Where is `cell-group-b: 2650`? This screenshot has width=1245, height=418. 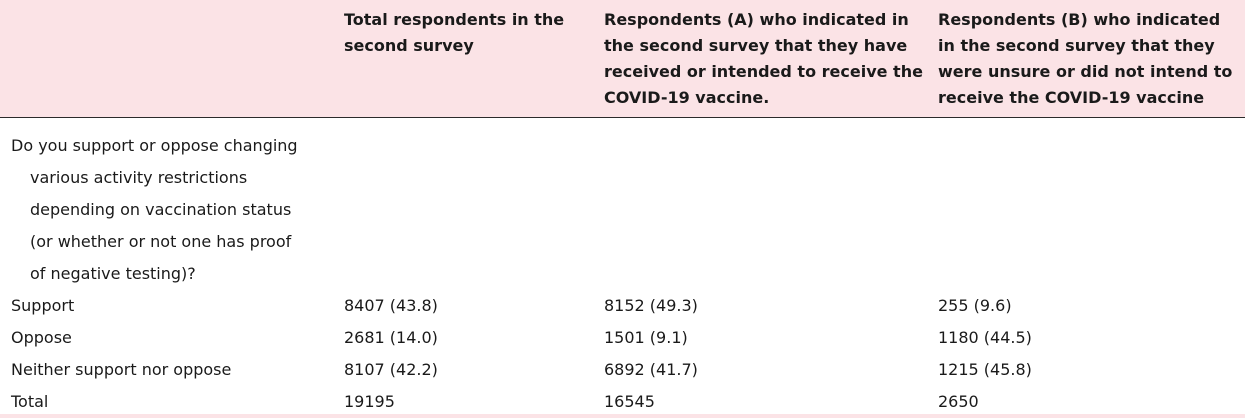 cell-group-b: 2650 is located at coordinates (958, 401).